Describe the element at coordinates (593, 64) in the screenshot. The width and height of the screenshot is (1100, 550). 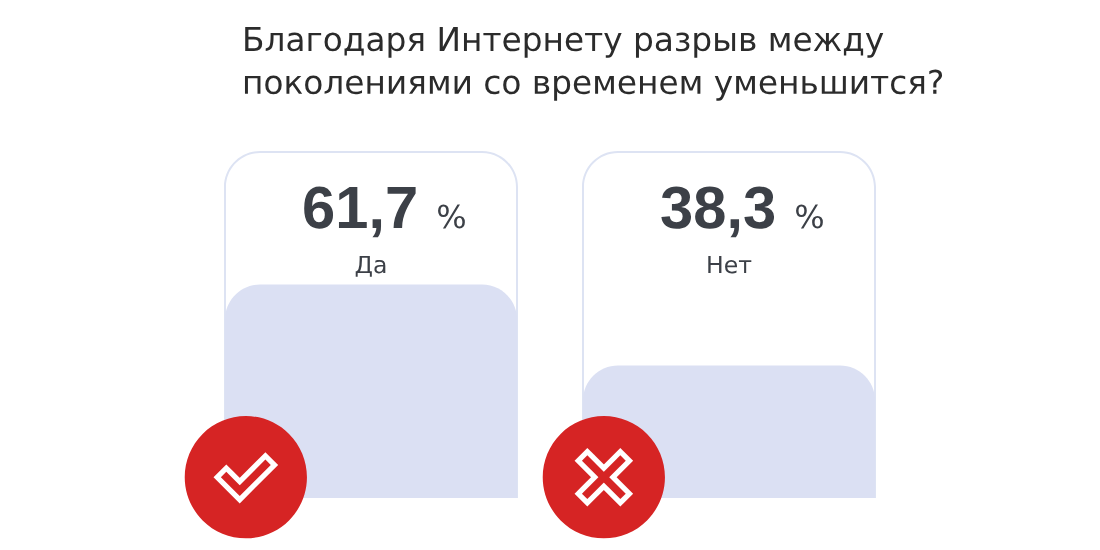
I see `chart-title: Благодаря Интернету разрыв между поколениями со временем уменьшится?` at that location.